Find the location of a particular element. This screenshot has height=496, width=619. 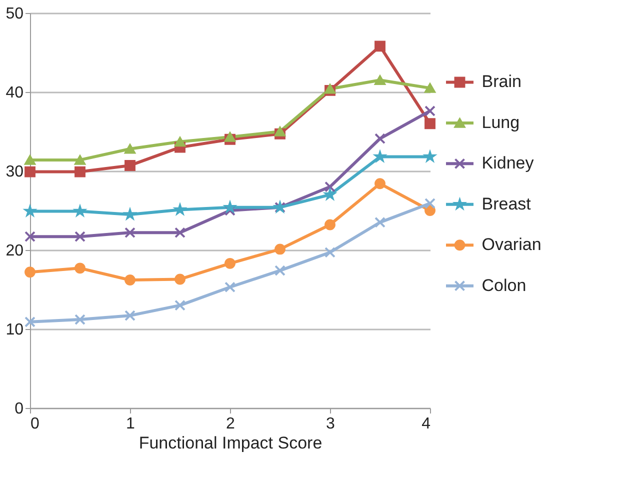

legend-label: Breast is located at coordinates (507, 204).